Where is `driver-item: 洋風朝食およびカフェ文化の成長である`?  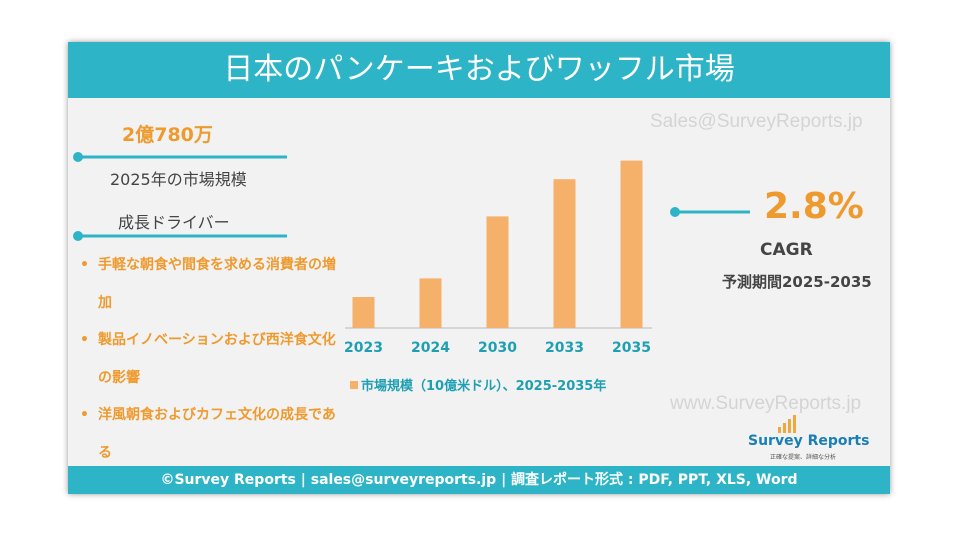 driver-item: 洋風朝食およびカフェ文化の成長である is located at coordinates (213, 434).